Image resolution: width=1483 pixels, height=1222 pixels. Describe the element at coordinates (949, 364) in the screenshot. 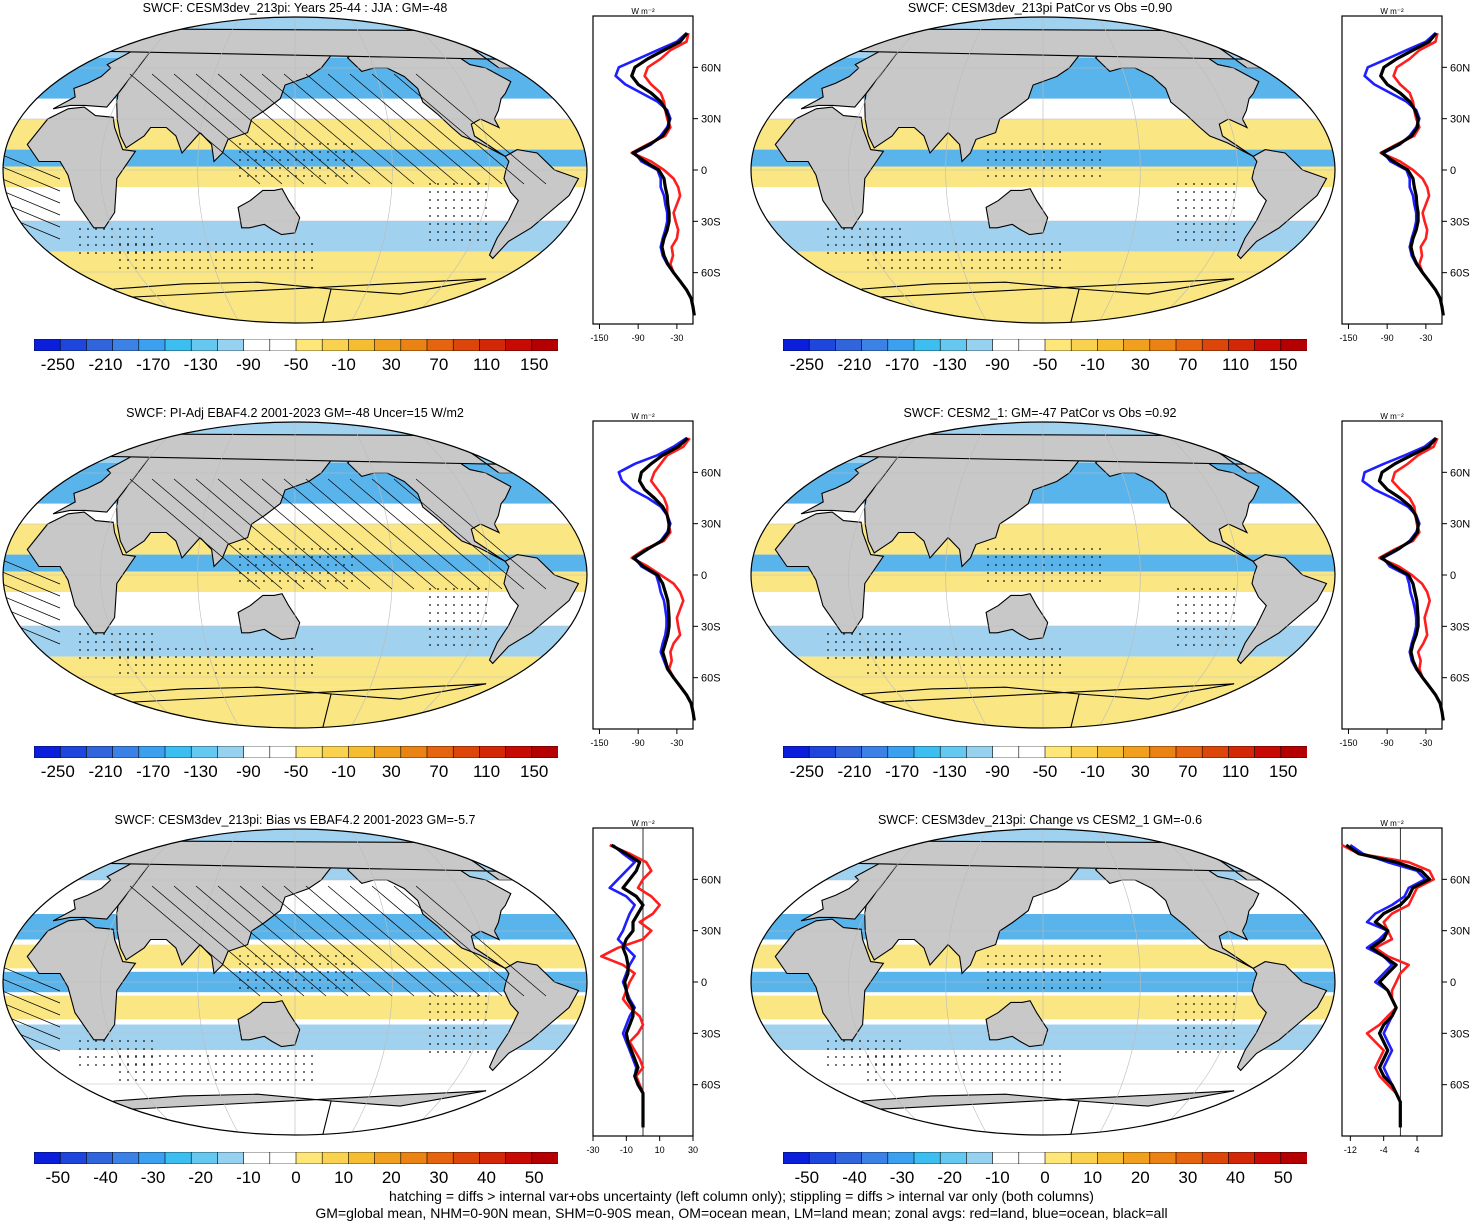

I see `colorbar-label: -130` at that location.